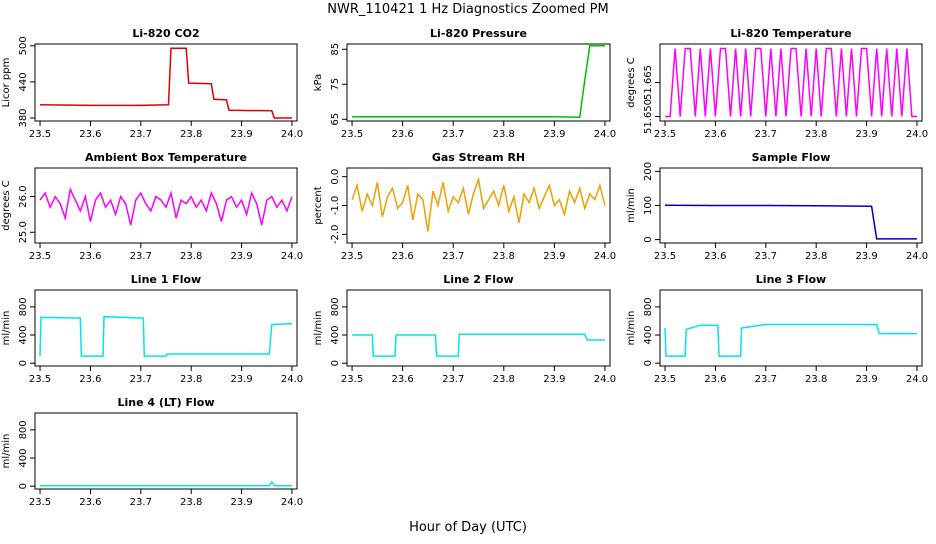 The image size is (936, 544). I want to click on panel-title: Li-820 Temperature, so click(790, 33).